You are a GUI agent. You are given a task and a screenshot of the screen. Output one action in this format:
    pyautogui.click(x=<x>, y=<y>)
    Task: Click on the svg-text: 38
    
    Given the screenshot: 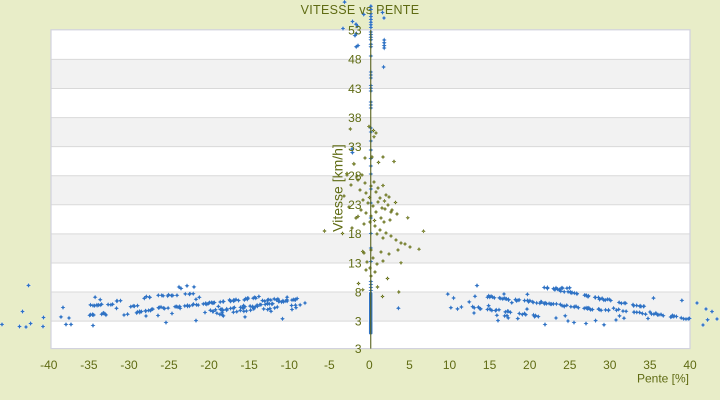 What is the action you would take?
    pyautogui.click(x=355, y=118)
    